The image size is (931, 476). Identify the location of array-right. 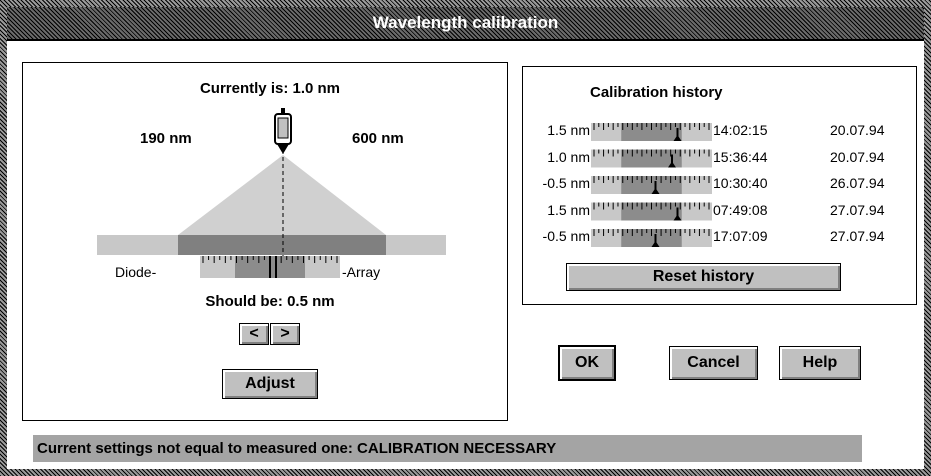
(416, 245).